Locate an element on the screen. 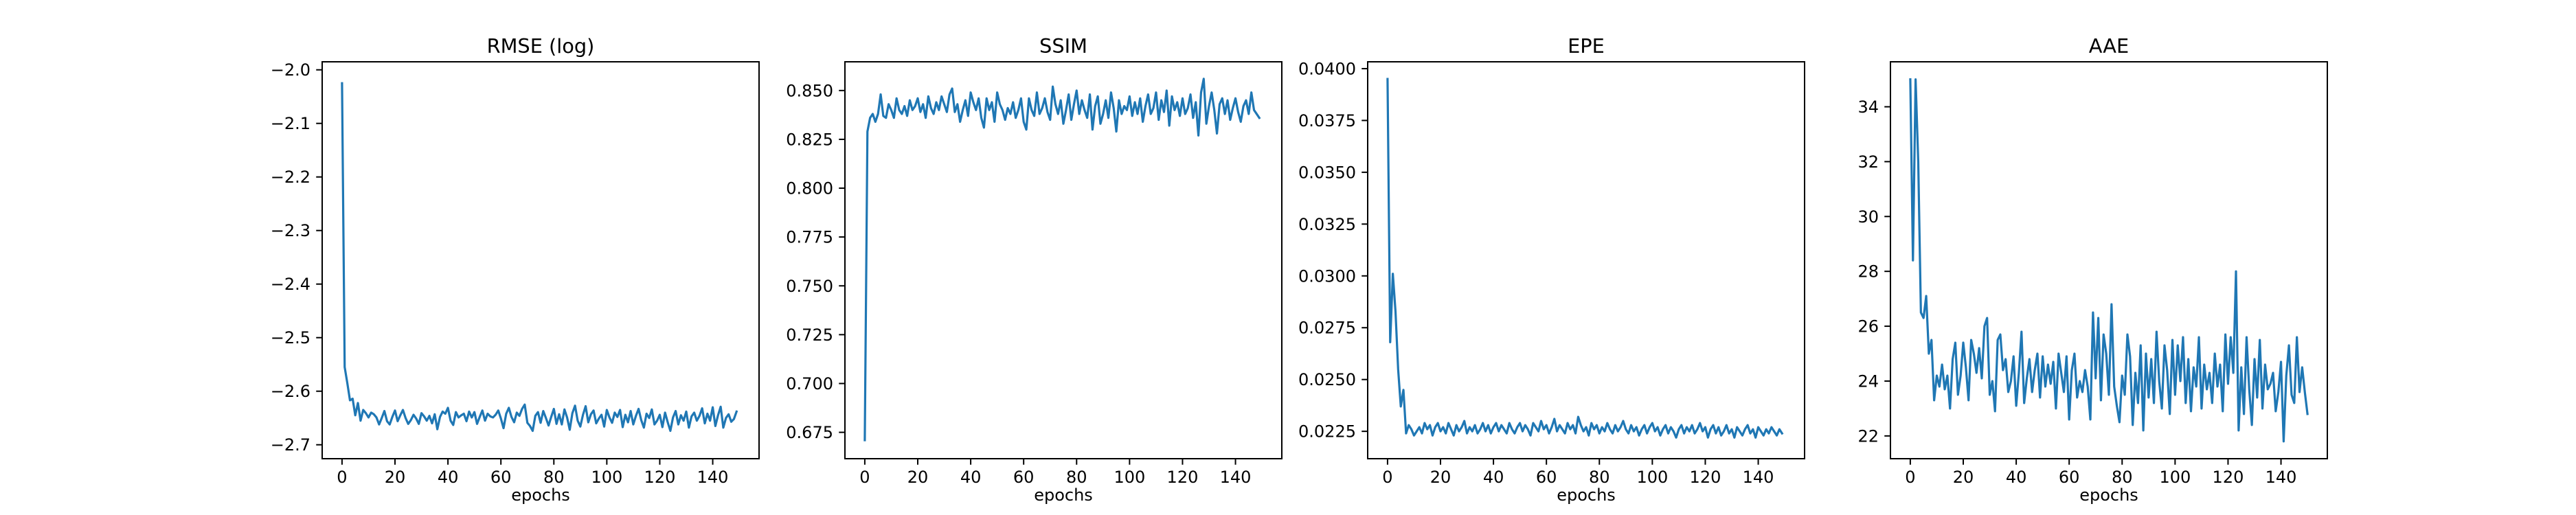 Image resolution: width=2576 pixels, height=515 pixels. y-tick-label: −2.5 is located at coordinates (290, 337).